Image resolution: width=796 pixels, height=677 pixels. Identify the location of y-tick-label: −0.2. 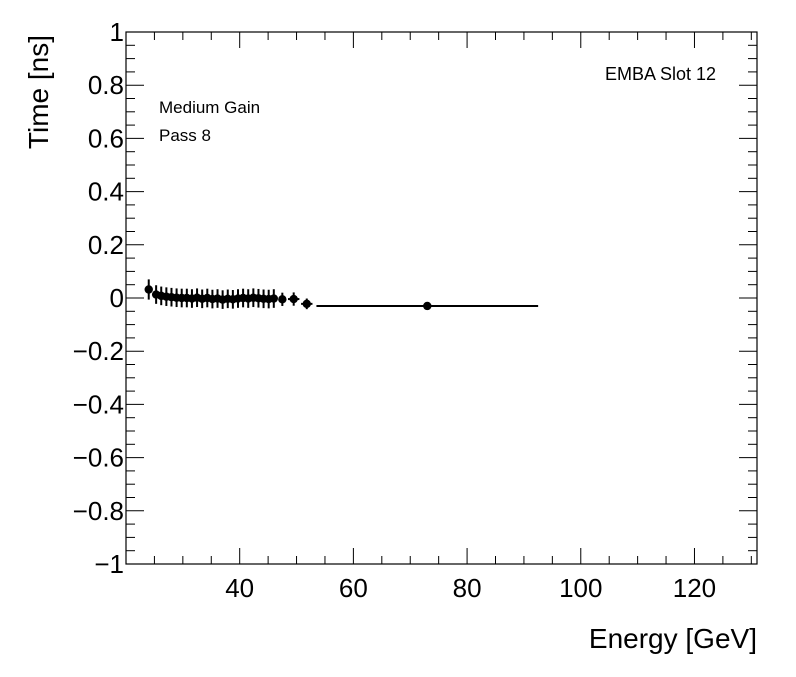
(98, 351).